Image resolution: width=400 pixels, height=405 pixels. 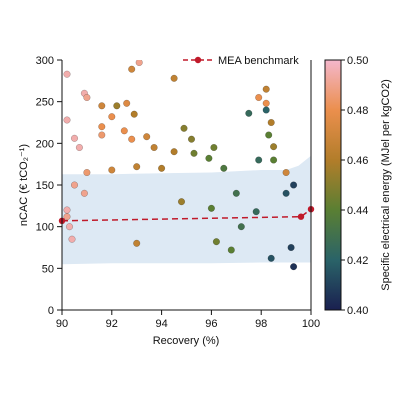 What do you see at coordinates (45, 144) in the screenshot?
I see `y-tick-label-200: 200` at bounding box center [45, 144].